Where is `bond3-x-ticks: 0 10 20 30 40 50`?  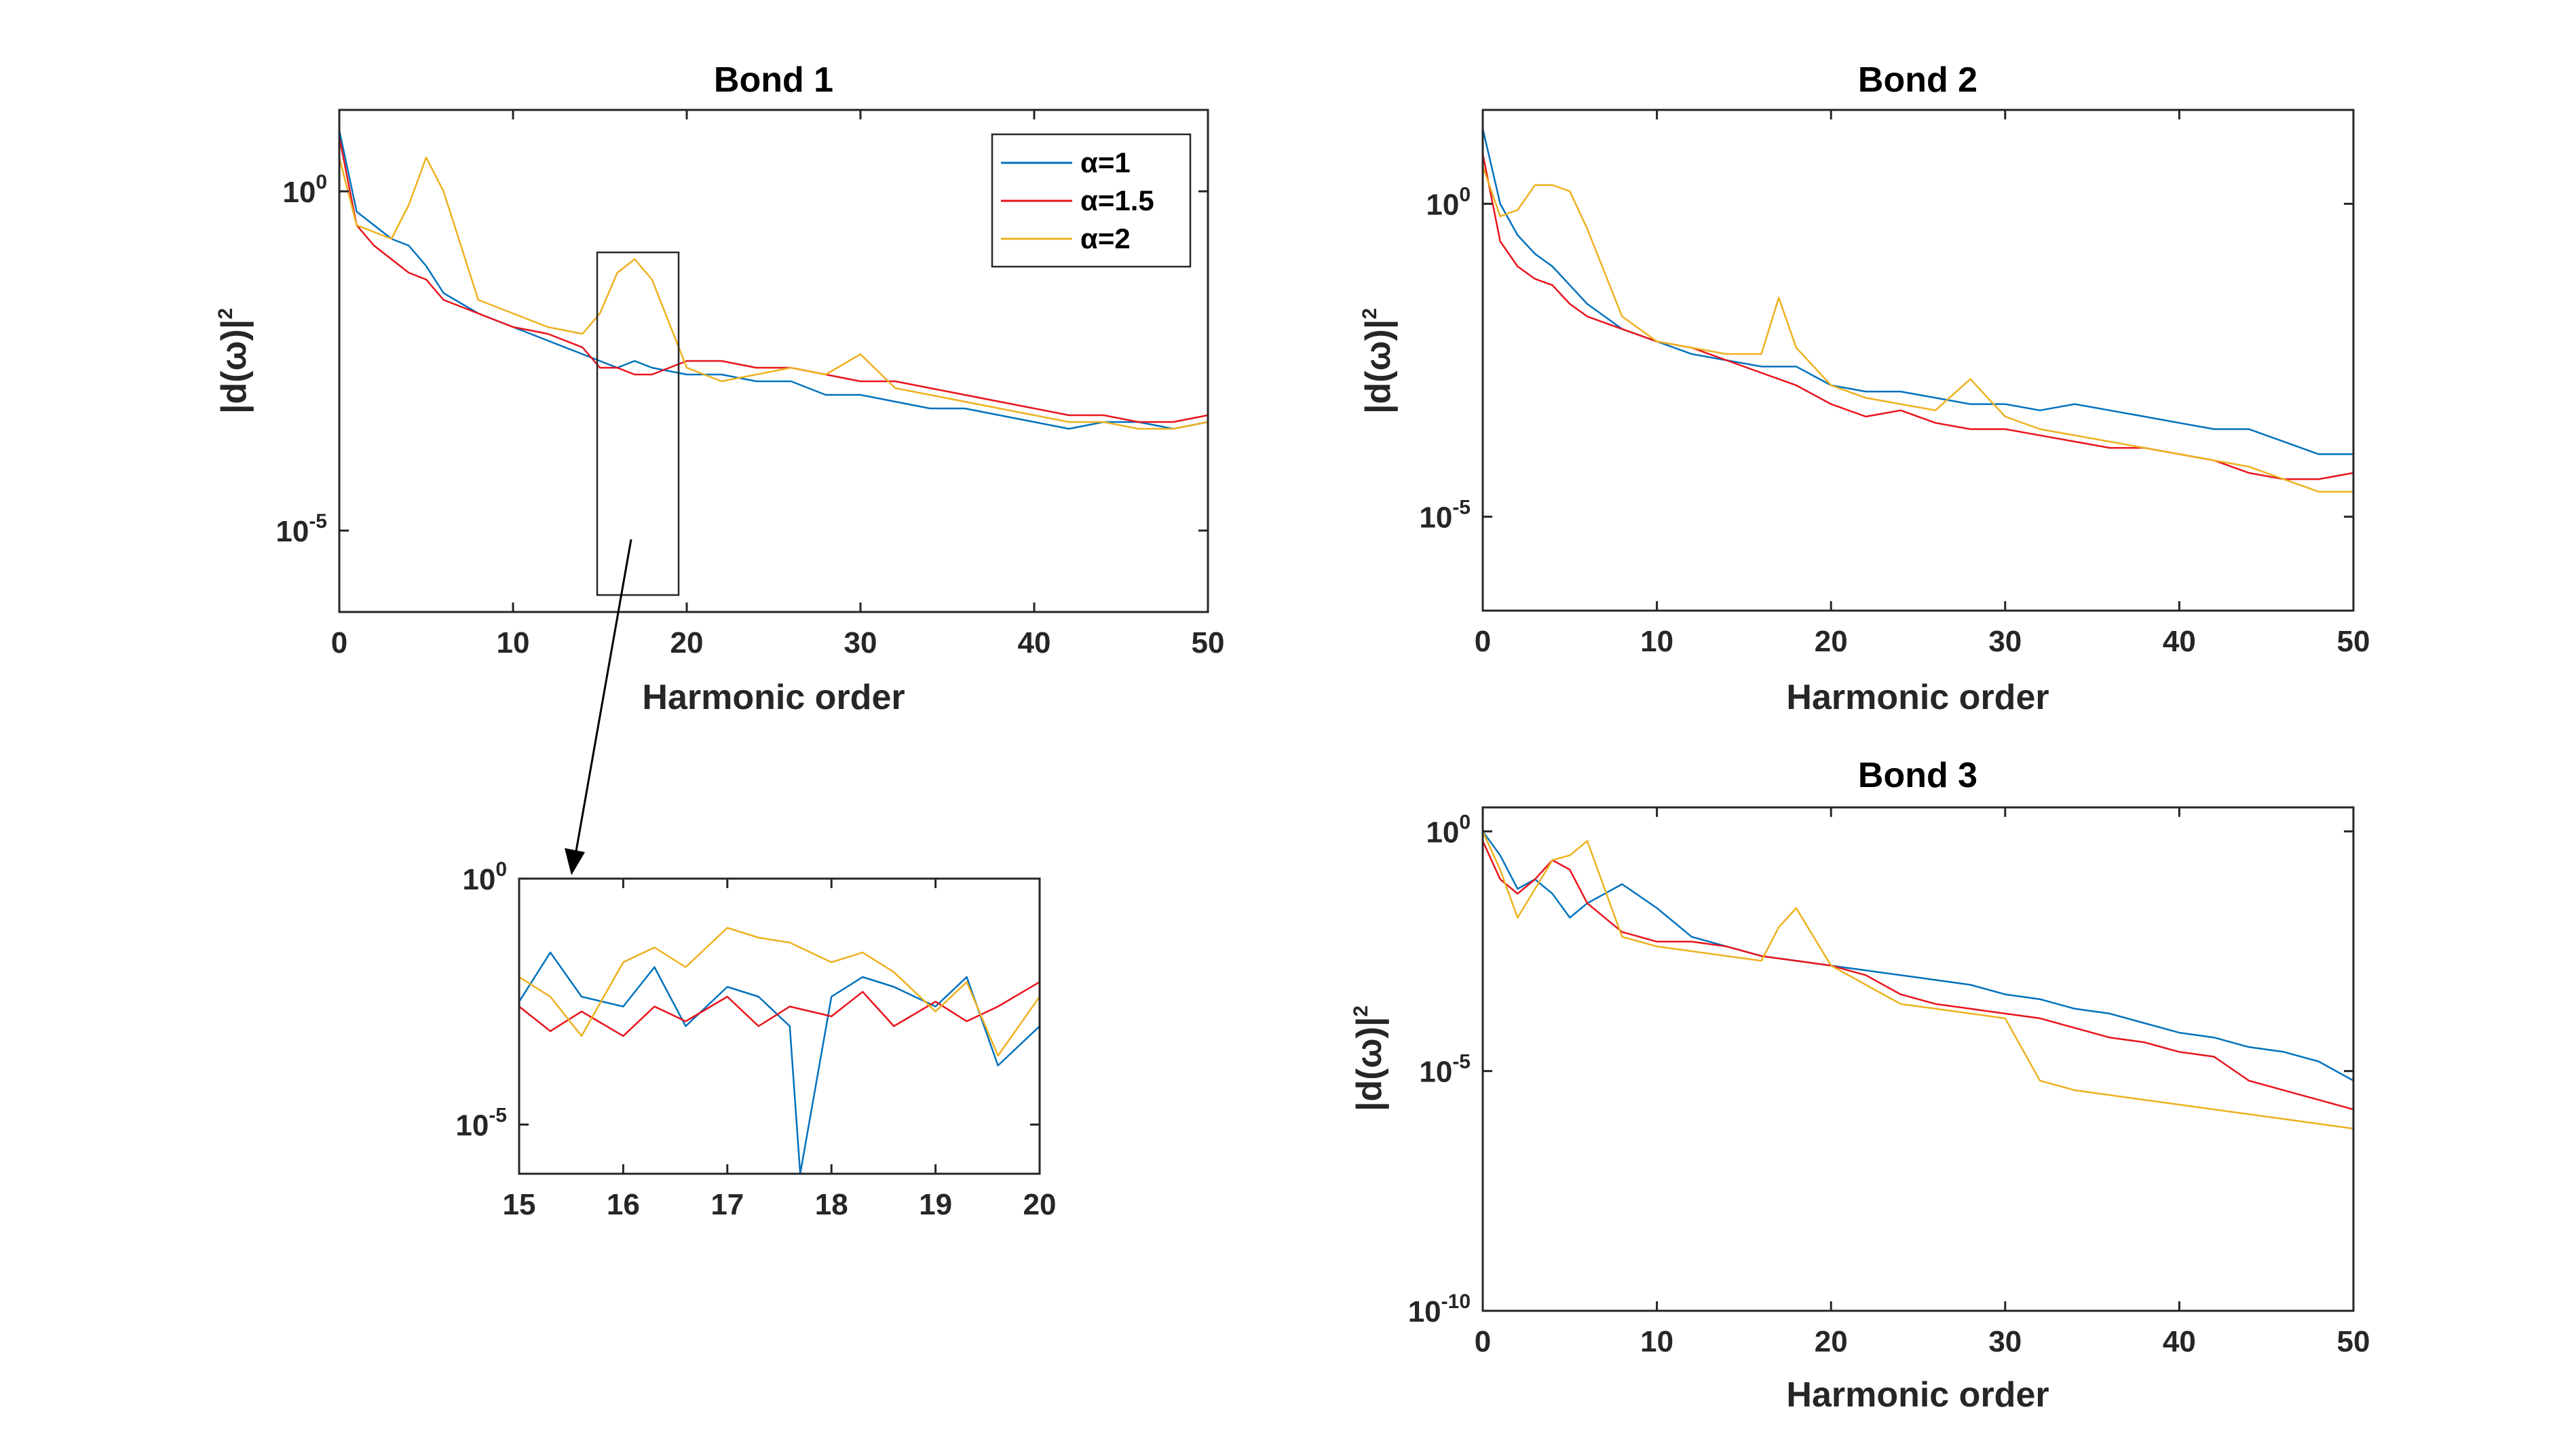
bond3-x-ticks: 0 10 20 30 40 50 is located at coordinates (1922, 1082).